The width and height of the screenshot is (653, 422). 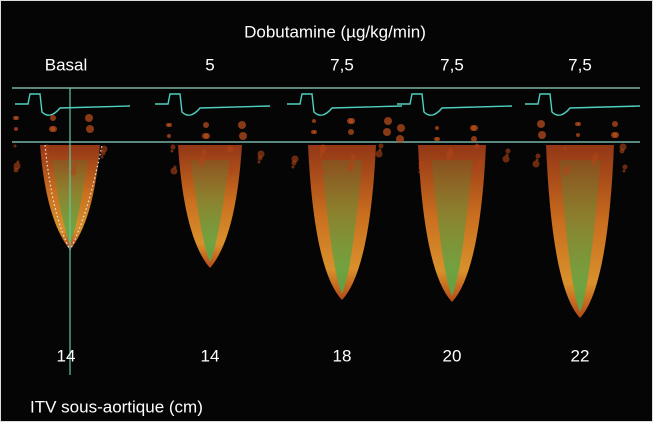 I want to click on title: Dobutamine (µg/kg/min), so click(x=335, y=31).